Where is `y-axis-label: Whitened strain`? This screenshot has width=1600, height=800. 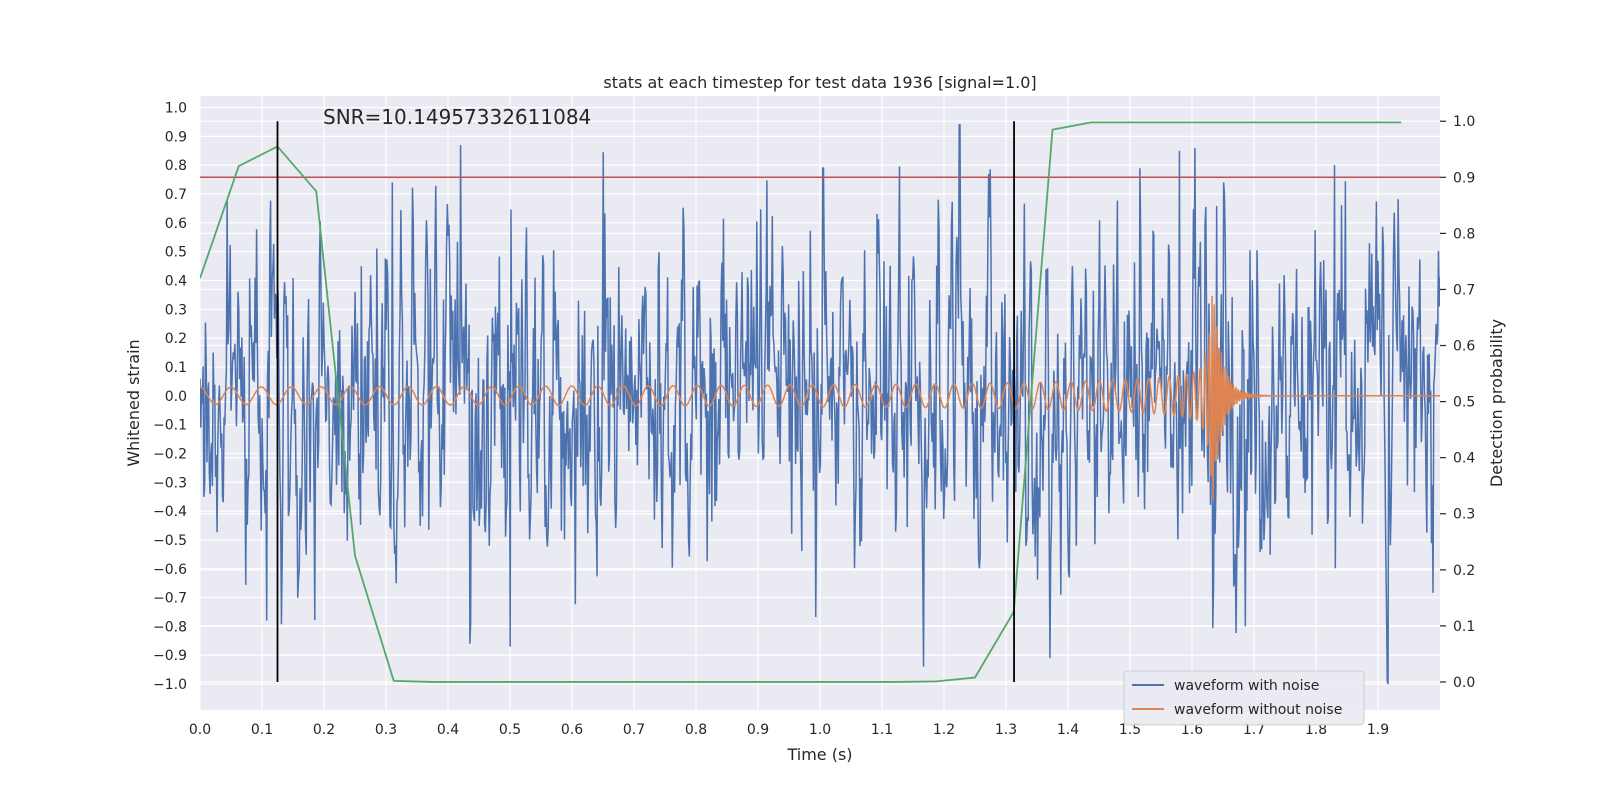 y-axis-label: Whitened strain is located at coordinates (133, 402).